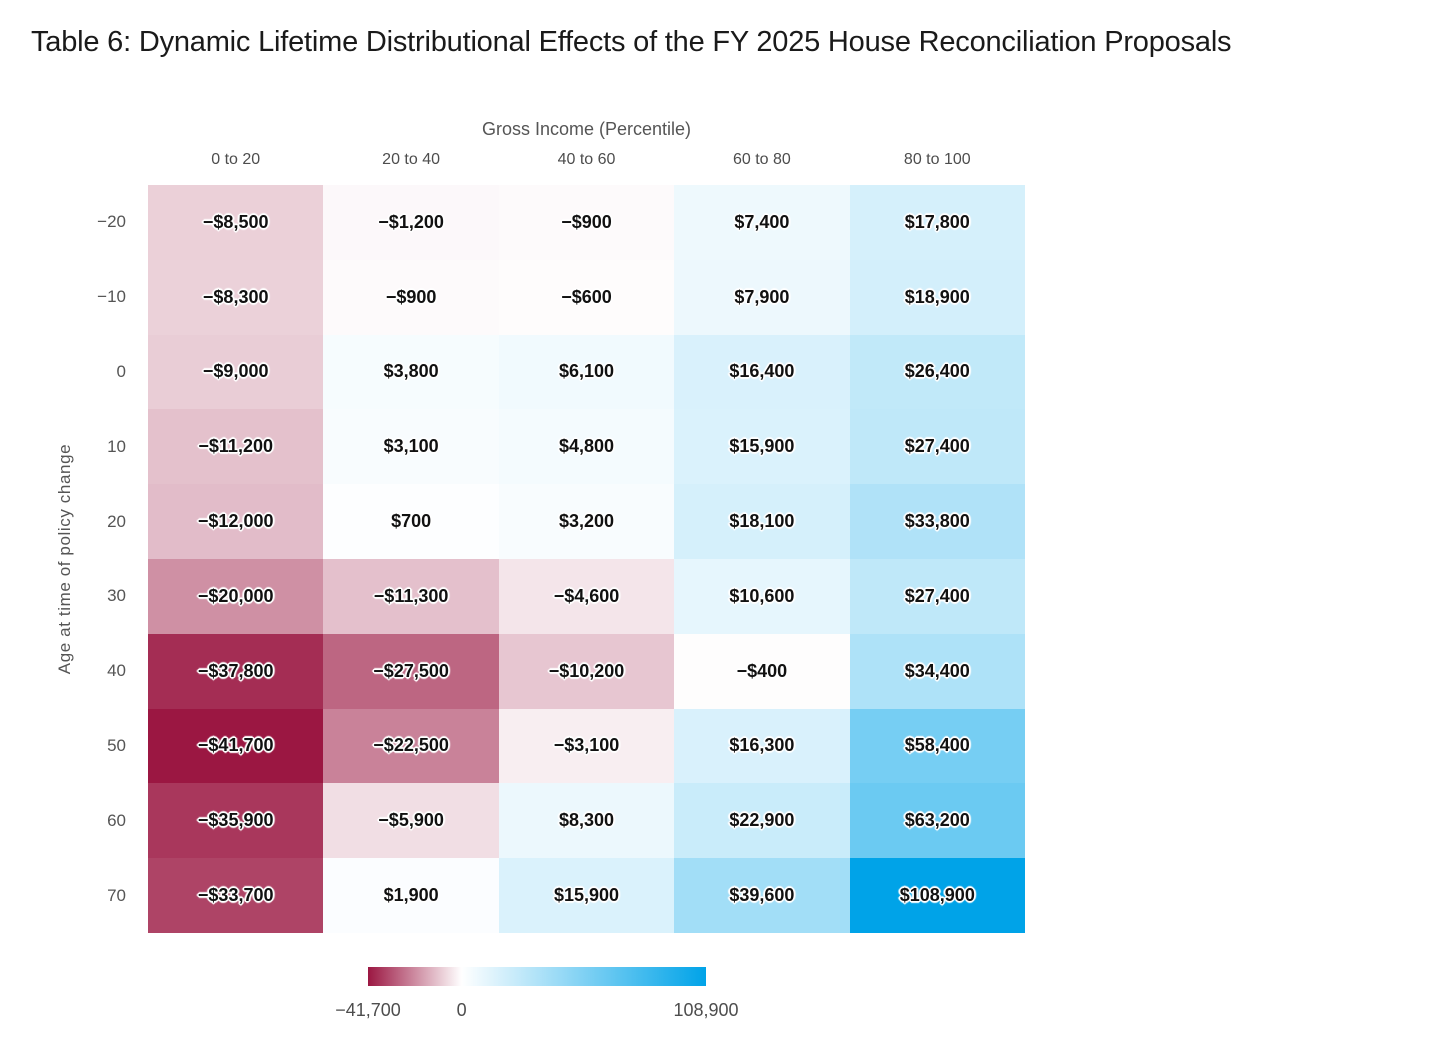 This screenshot has height=1037, width=1456. I want to click on heatmap-cell: $7,900, so click(762, 297).